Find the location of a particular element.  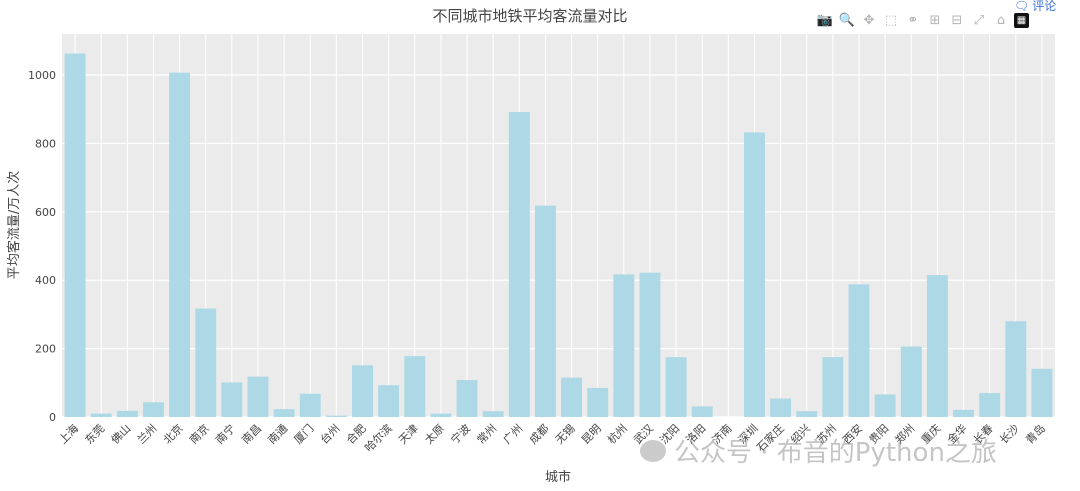

x-tick-label: 长沙 is located at coordinates (1009, 434).